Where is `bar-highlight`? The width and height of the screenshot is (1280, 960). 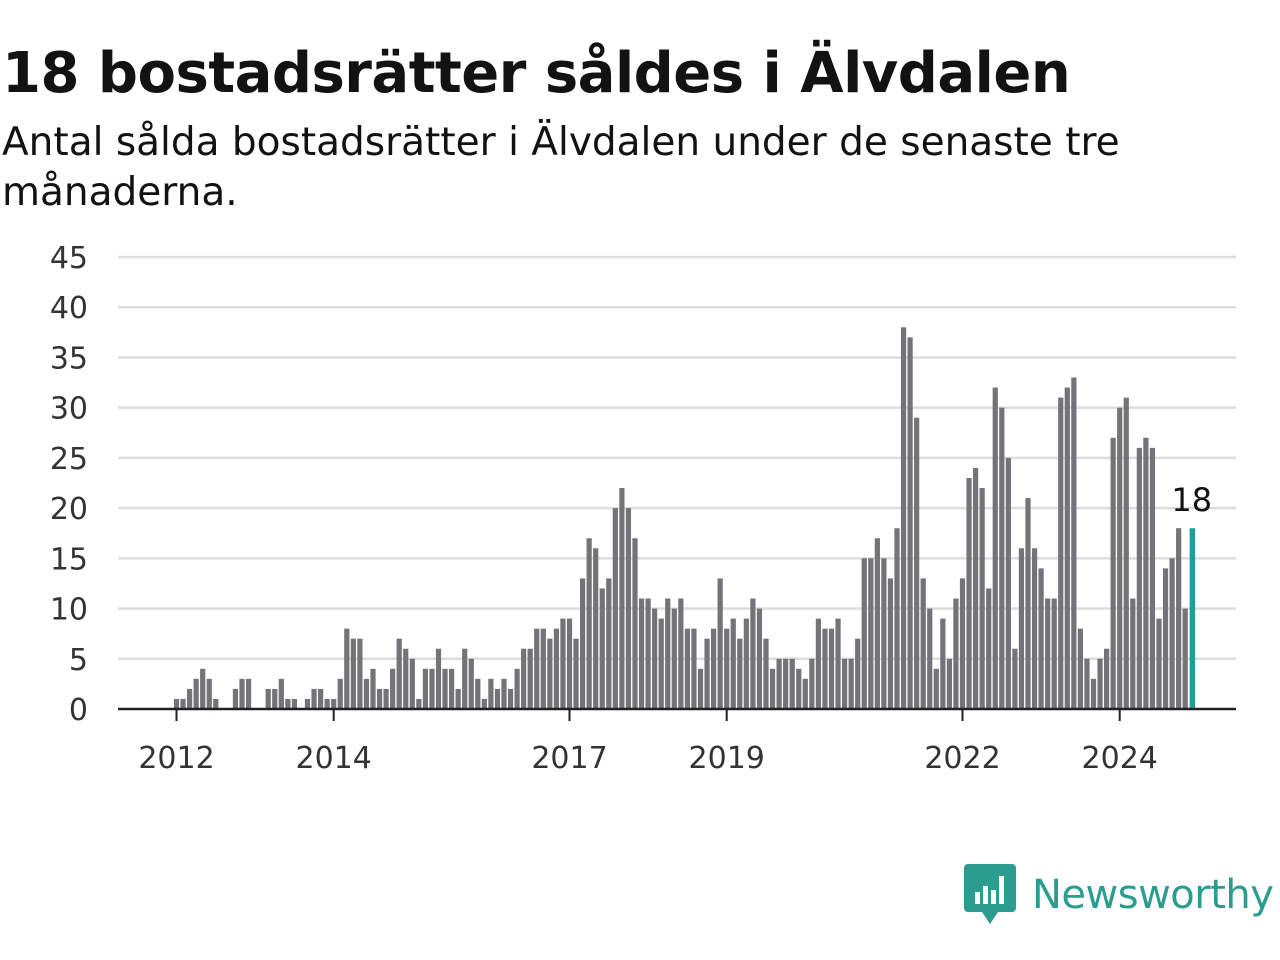
bar-highlight is located at coordinates (1192, 618).